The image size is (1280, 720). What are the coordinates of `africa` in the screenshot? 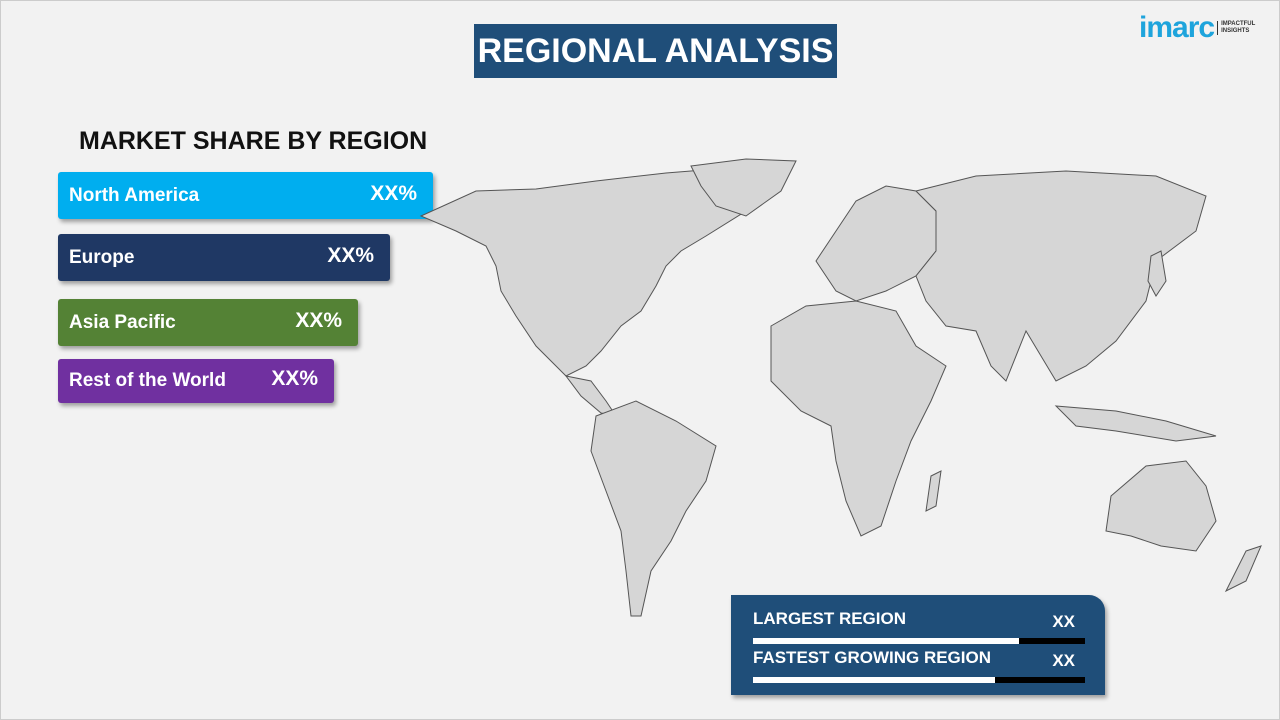 It's located at (858, 418).